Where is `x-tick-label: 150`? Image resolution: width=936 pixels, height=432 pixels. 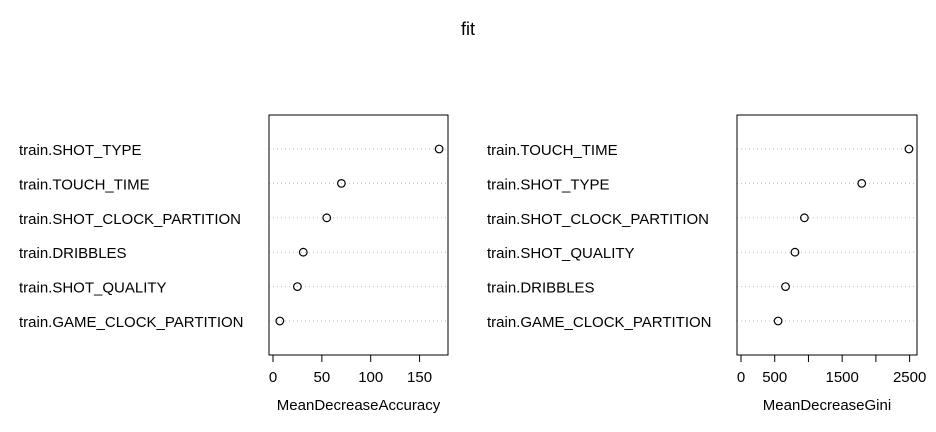
x-tick-label: 150 is located at coordinates (419, 377).